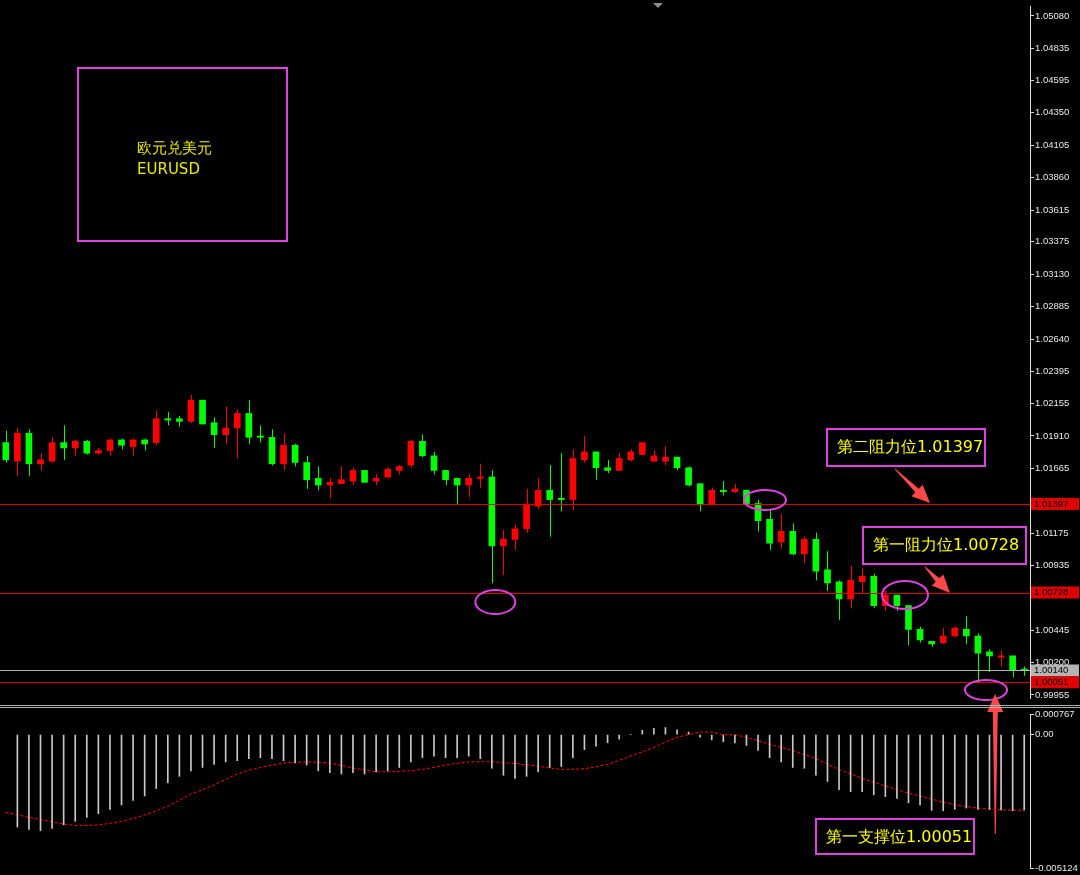  I want to click on y-tick-label: 1.03615, so click(1052, 209).